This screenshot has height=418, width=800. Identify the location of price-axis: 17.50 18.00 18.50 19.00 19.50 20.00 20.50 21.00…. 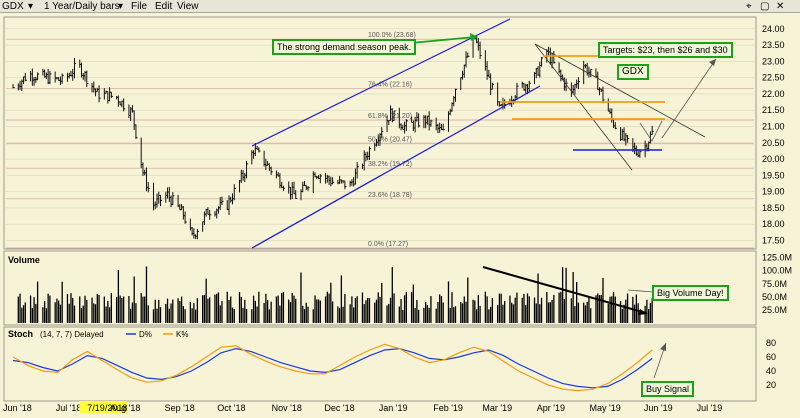
(773, 135).